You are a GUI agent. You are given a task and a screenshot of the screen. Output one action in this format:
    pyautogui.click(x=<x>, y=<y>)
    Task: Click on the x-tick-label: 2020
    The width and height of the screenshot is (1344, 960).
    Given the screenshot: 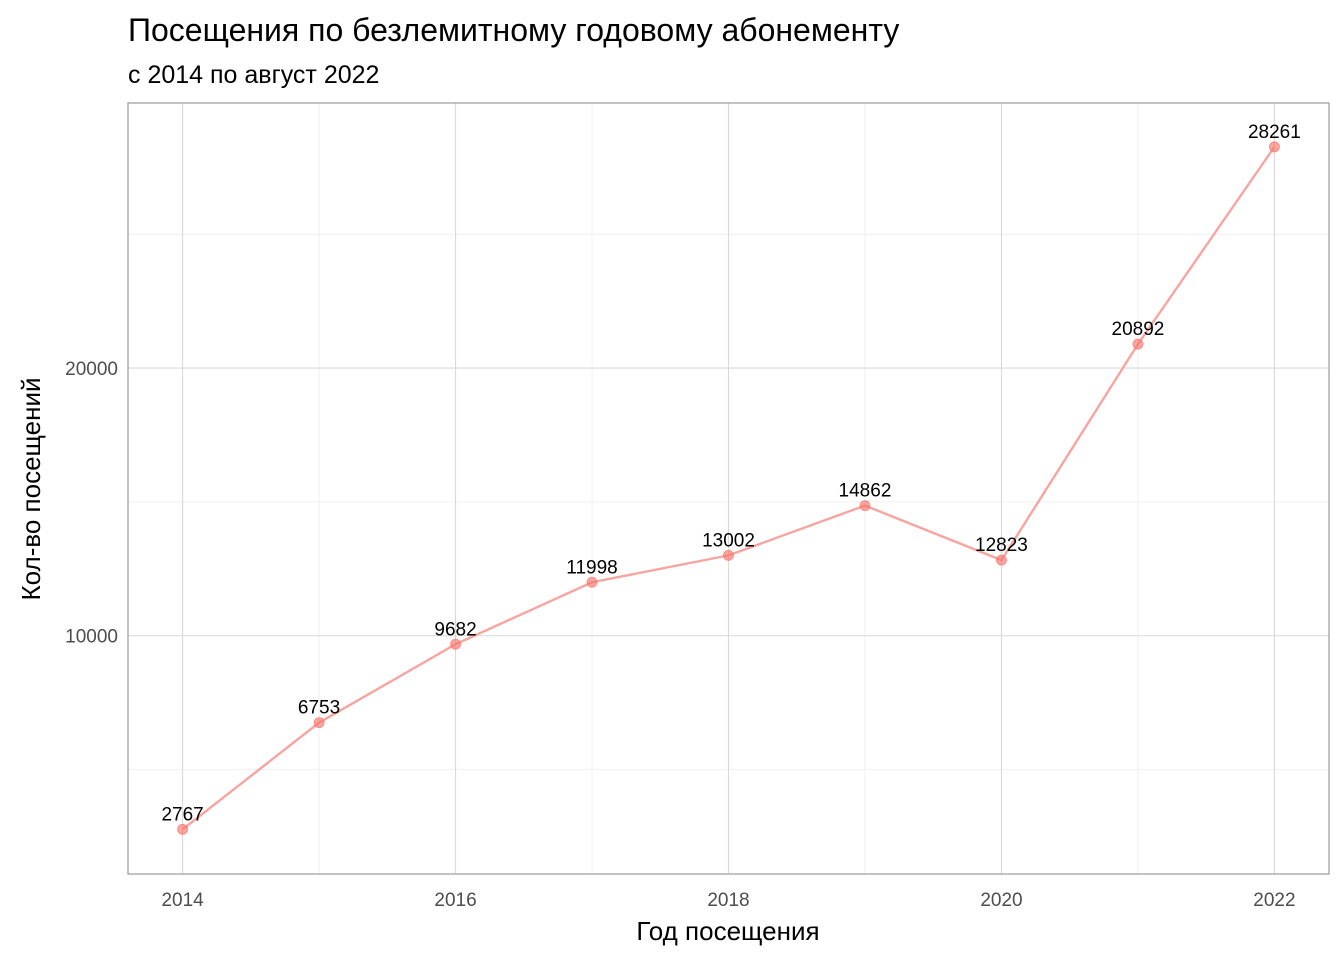 What is the action you would take?
    pyautogui.click(x=1001, y=900)
    